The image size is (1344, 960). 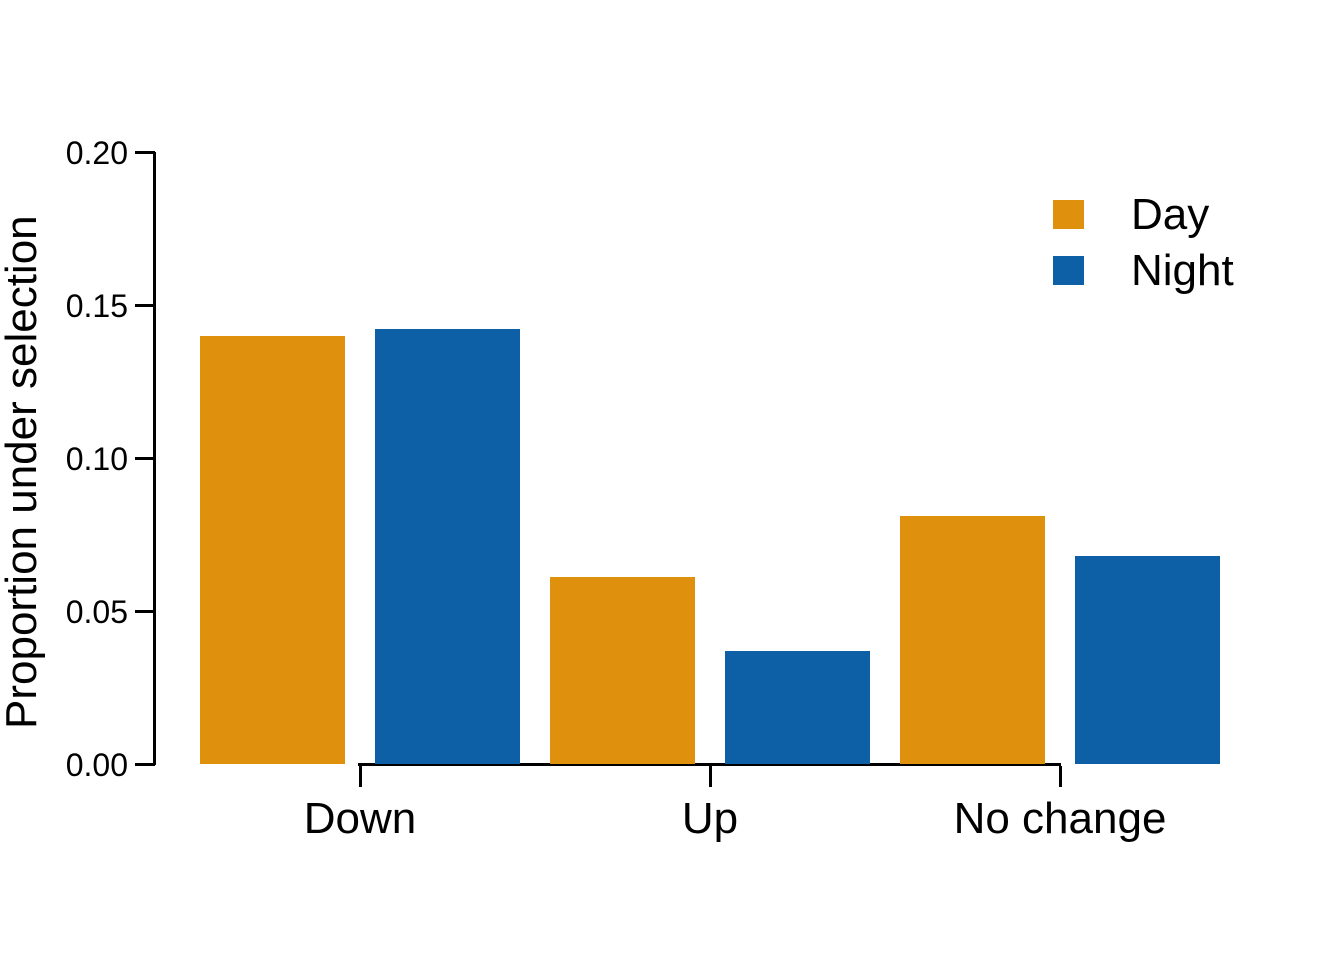 What do you see at coordinates (709, 764) in the screenshot?
I see `x-axis-line` at bounding box center [709, 764].